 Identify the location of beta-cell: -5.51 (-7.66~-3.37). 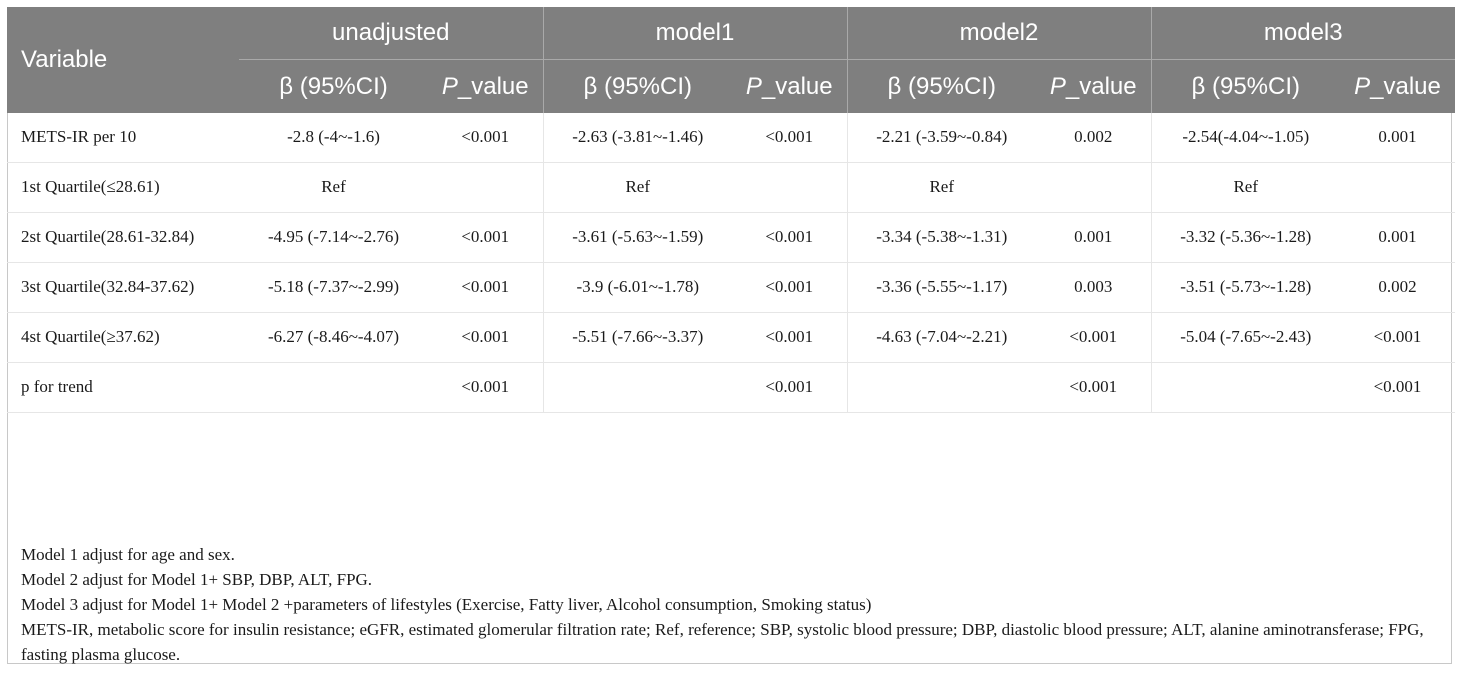
(637, 337).